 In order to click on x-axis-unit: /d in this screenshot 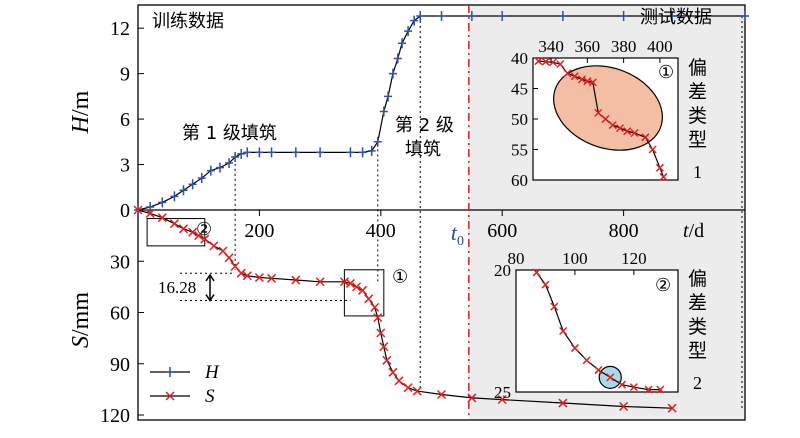, I will do `click(697, 231)`.